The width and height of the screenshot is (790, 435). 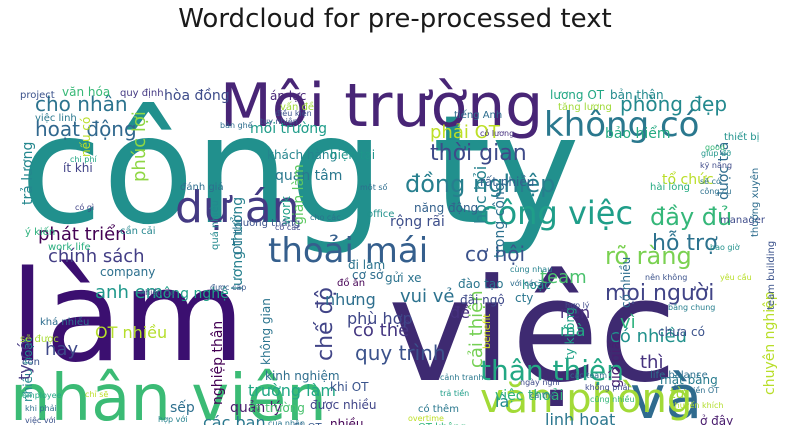 What do you see at coordinates (585, 107) in the screenshot?
I see `word-121: tăng lương` at bounding box center [585, 107].